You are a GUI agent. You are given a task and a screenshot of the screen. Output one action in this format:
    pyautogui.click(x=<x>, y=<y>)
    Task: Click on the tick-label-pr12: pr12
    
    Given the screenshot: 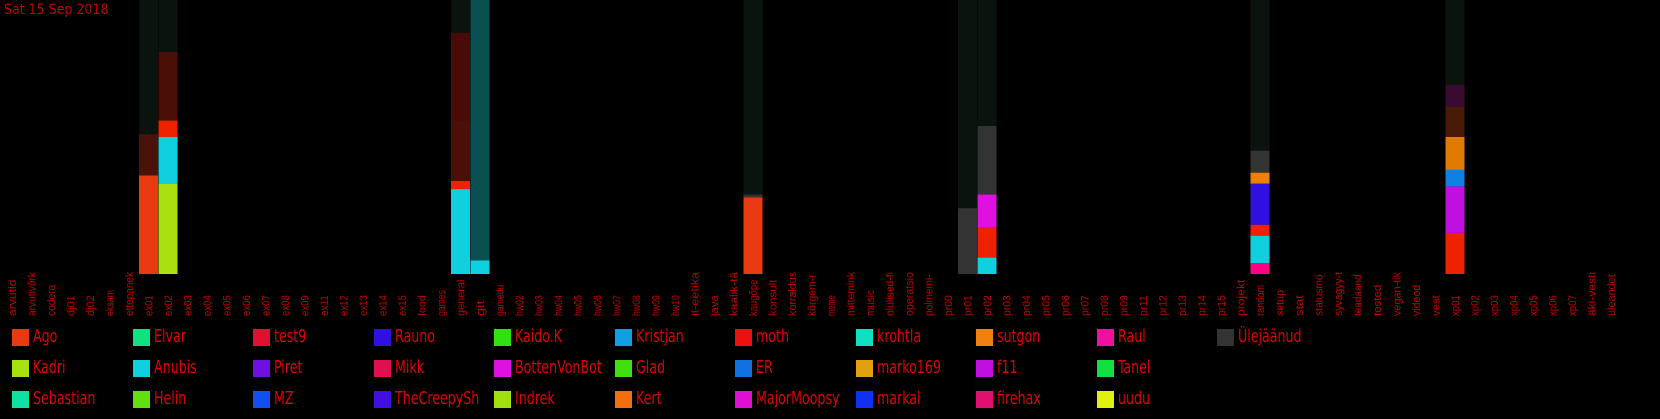 What is the action you would take?
    pyautogui.click(x=1164, y=305)
    